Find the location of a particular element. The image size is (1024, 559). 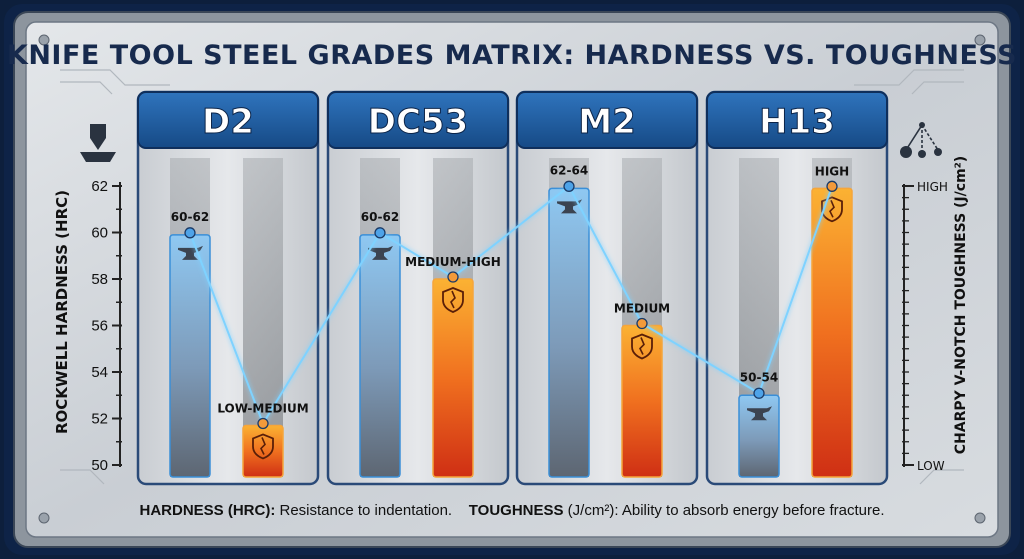

panel-m2 is located at coordinates (607, 288).